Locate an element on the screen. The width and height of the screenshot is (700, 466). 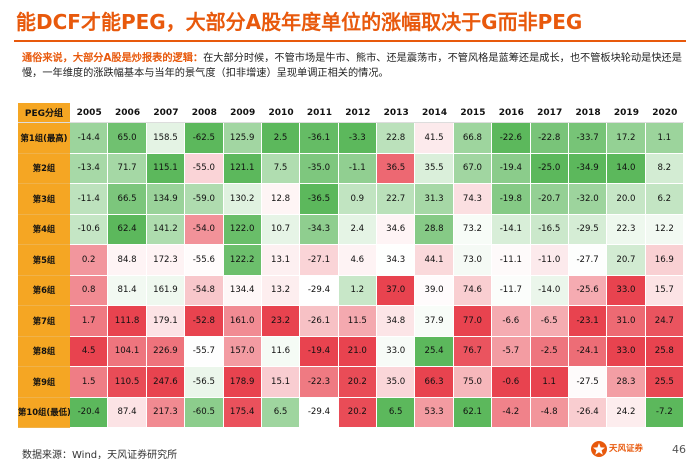
table-cell: 20.7 is located at coordinates (626, 260).